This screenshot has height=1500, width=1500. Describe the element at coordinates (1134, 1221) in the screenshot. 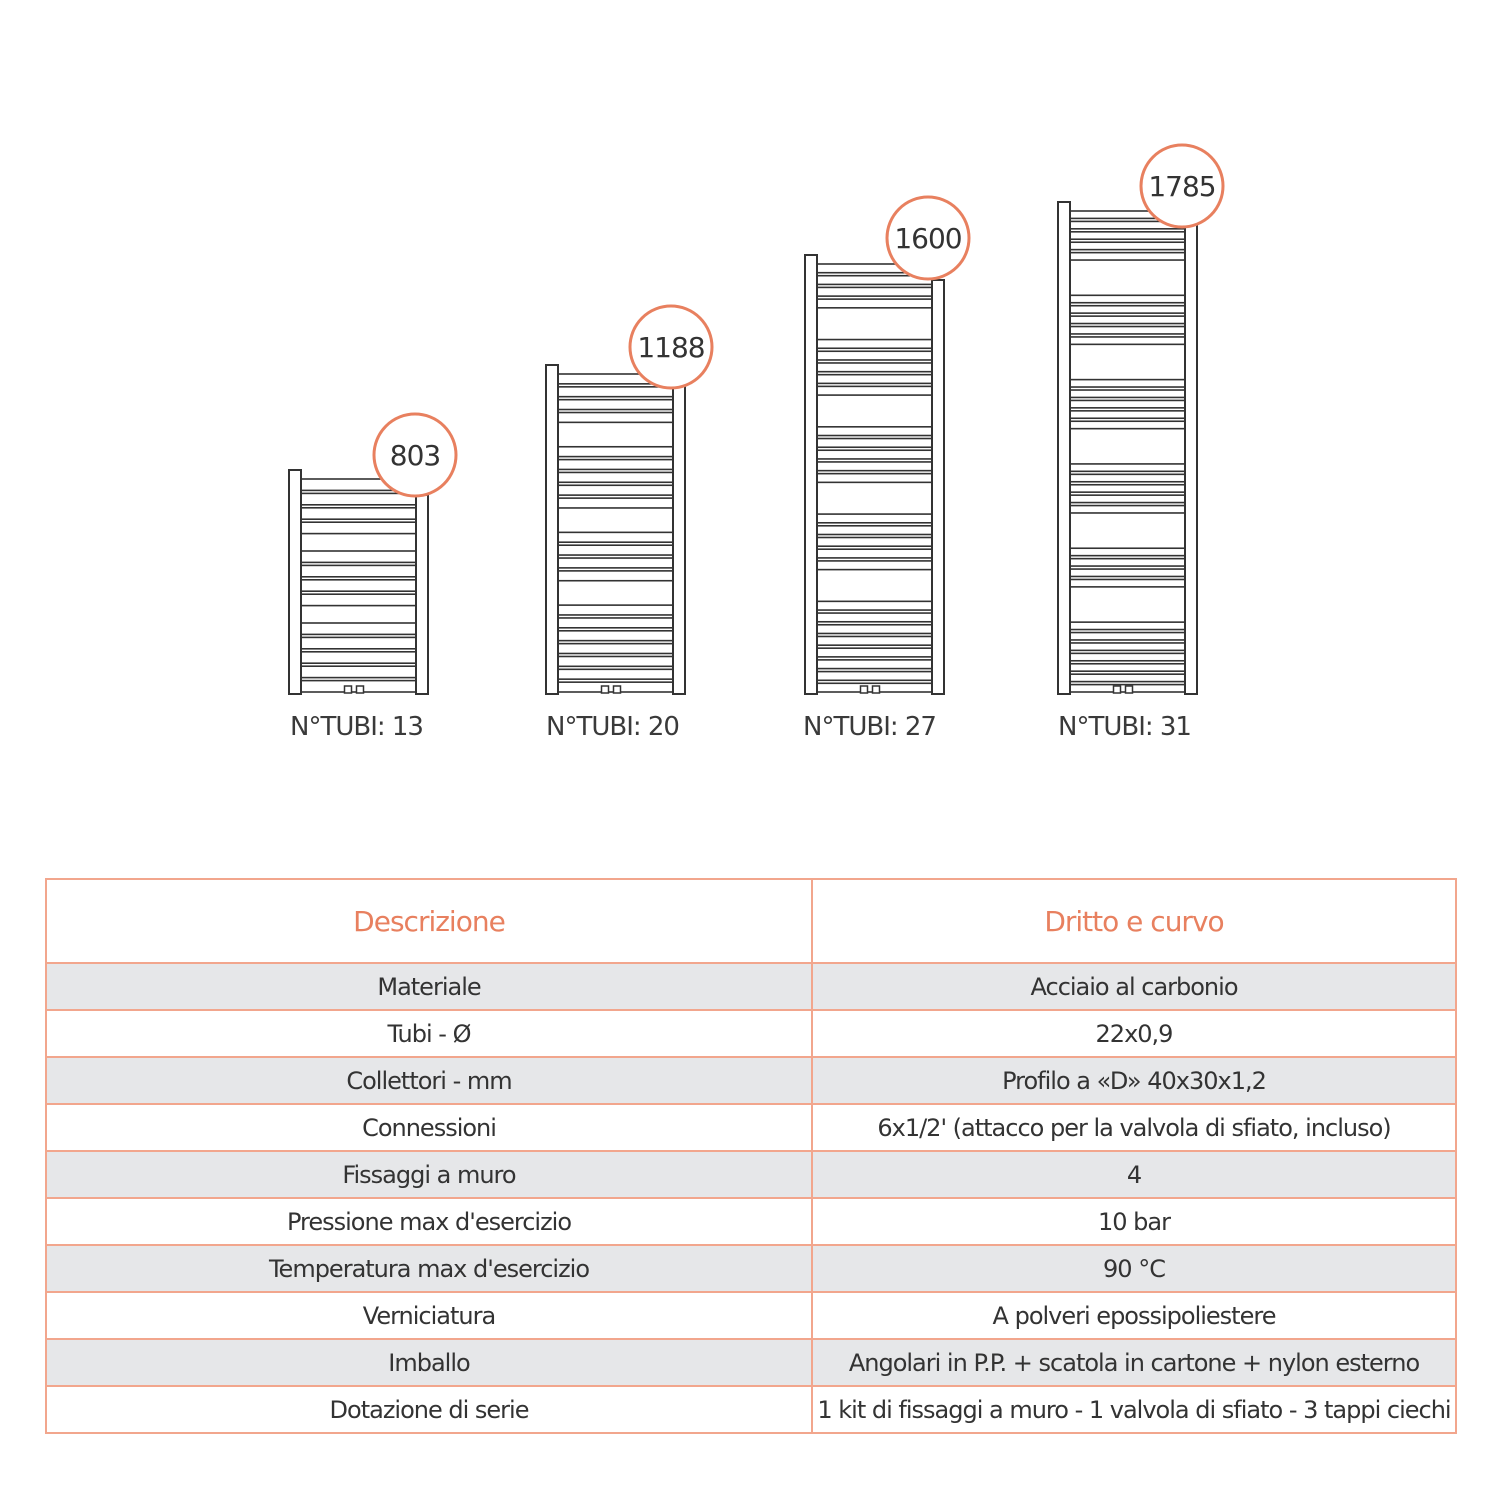

I see `spec-value: 10 bar` at that location.